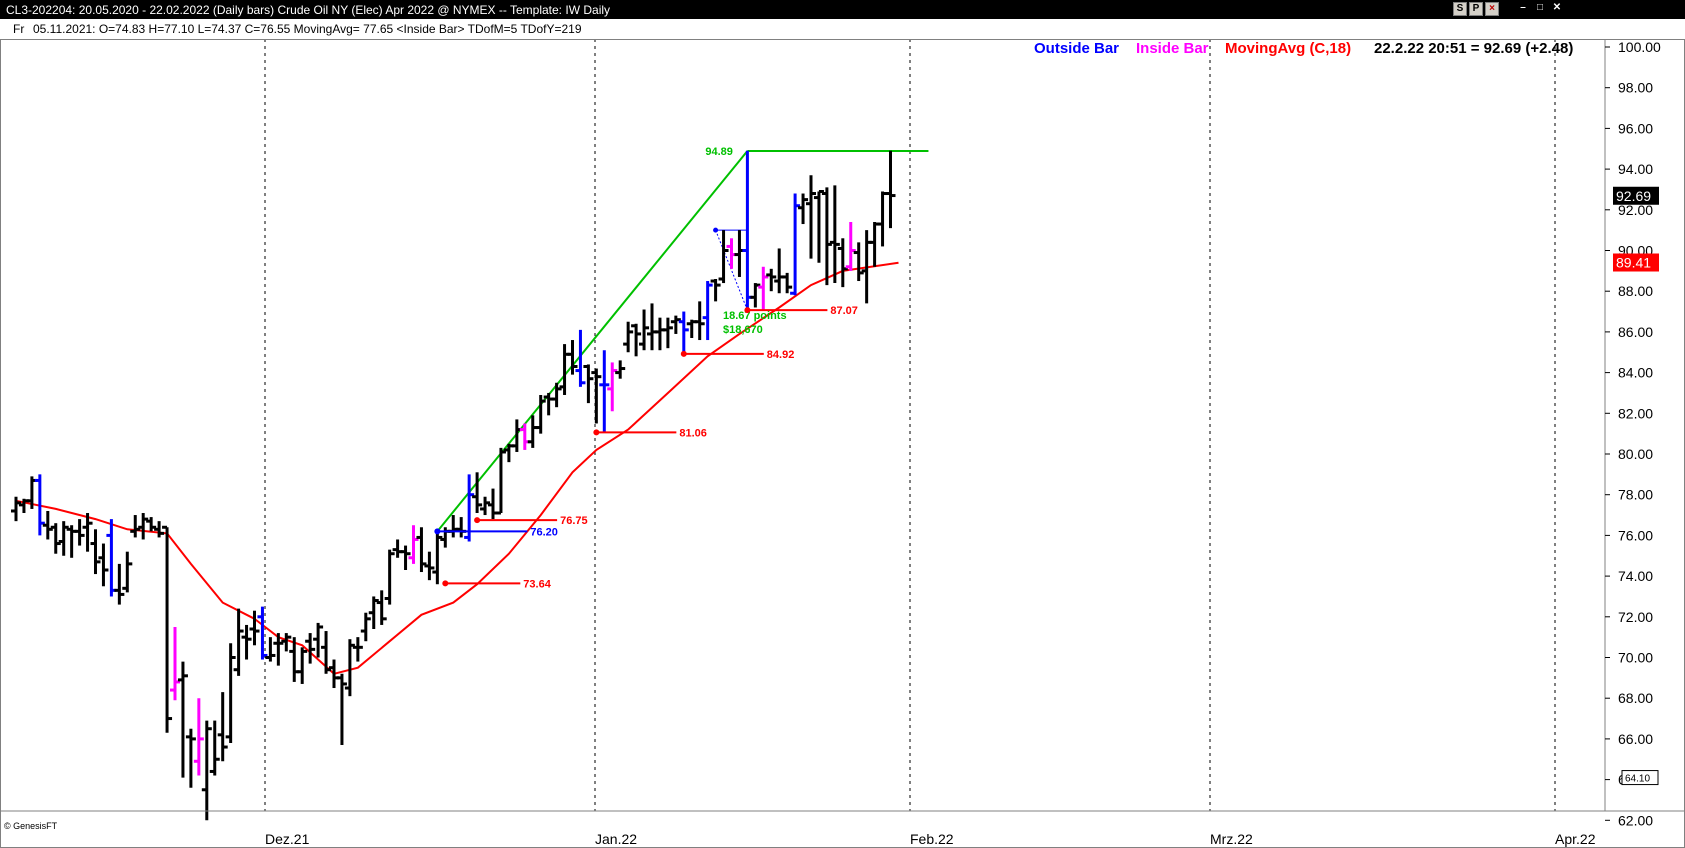 The width and height of the screenshot is (1685, 848). What do you see at coordinates (1476, 9) in the screenshot?
I see `window-button-p: P` at bounding box center [1476, 9].